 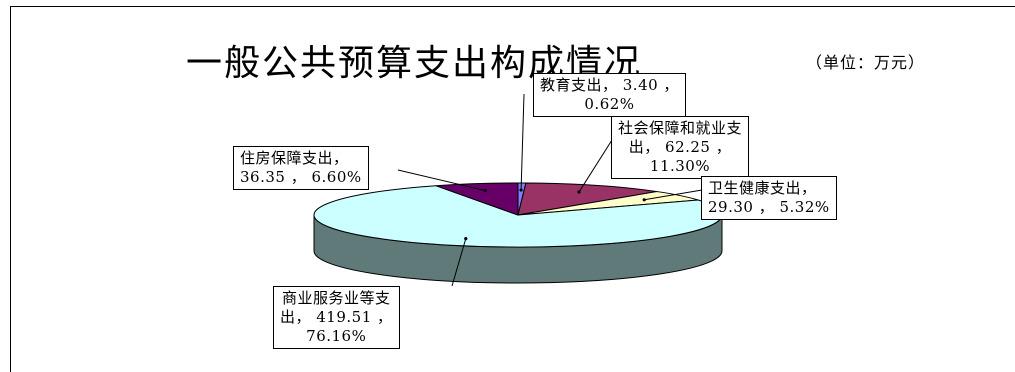 I want to click on label-health-line1: 卫生健康支出，, so click(x=762, y=188).